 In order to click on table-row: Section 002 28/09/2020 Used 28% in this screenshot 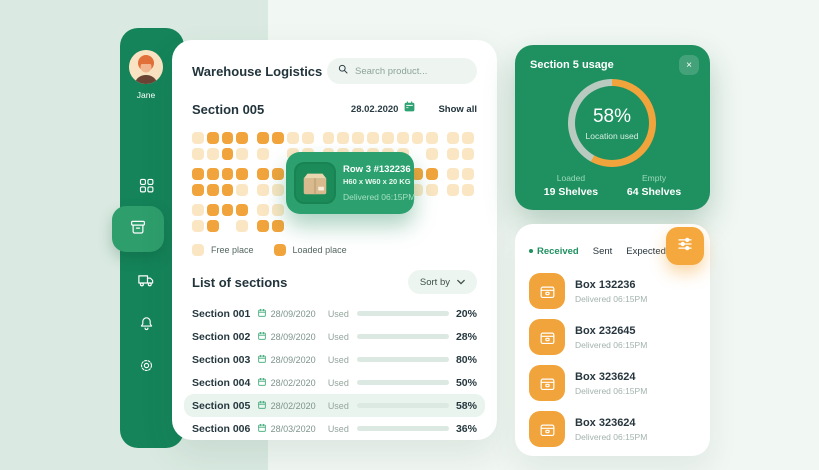, I will do `click(334, 336)`.